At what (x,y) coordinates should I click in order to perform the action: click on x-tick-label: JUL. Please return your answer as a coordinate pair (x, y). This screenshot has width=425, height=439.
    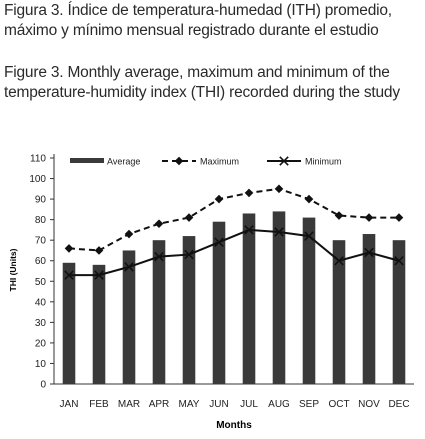
    Looking at the image, I should click on (249, 404).